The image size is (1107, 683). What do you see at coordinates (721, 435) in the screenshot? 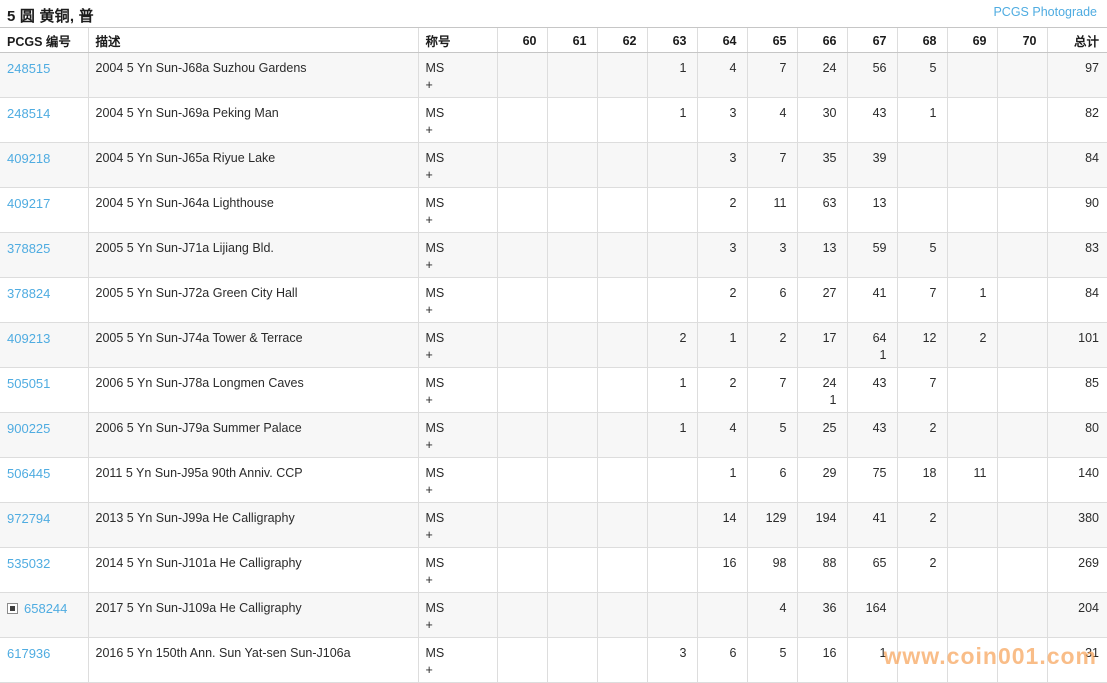
I see `grade-64-cell: 4` at bounding box center [721, 435].